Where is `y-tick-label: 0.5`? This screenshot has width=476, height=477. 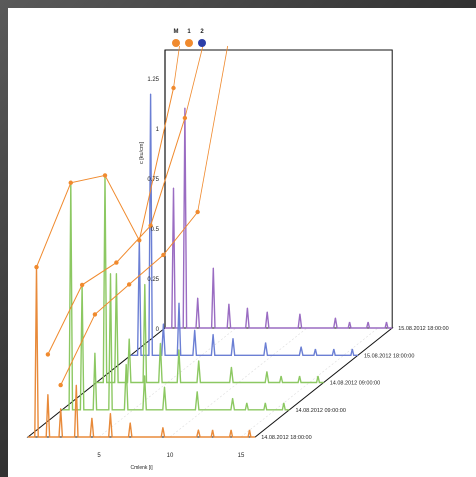 y-tick-label: 0.5 is located at coordinates (155, 230).